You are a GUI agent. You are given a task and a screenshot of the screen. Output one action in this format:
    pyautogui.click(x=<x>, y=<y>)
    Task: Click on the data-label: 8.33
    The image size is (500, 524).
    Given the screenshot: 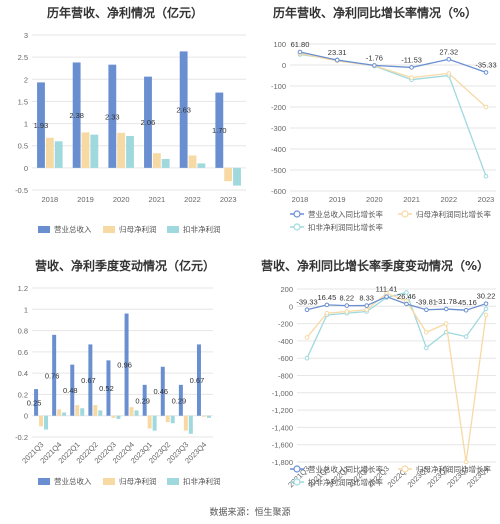 What is the action you would take?
    pyautogui.click(x=366, y=298)
    